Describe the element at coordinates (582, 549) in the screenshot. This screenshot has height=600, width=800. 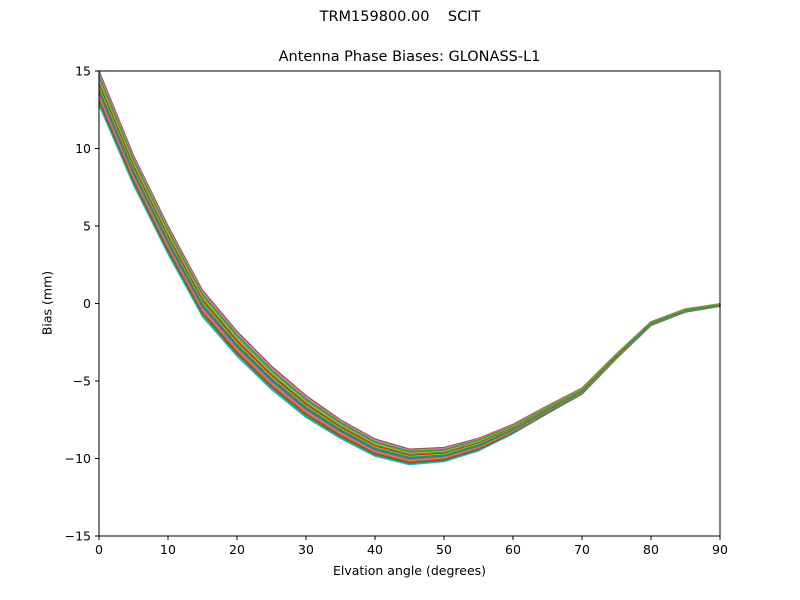
I see `x-tick-label: 70` at that location.